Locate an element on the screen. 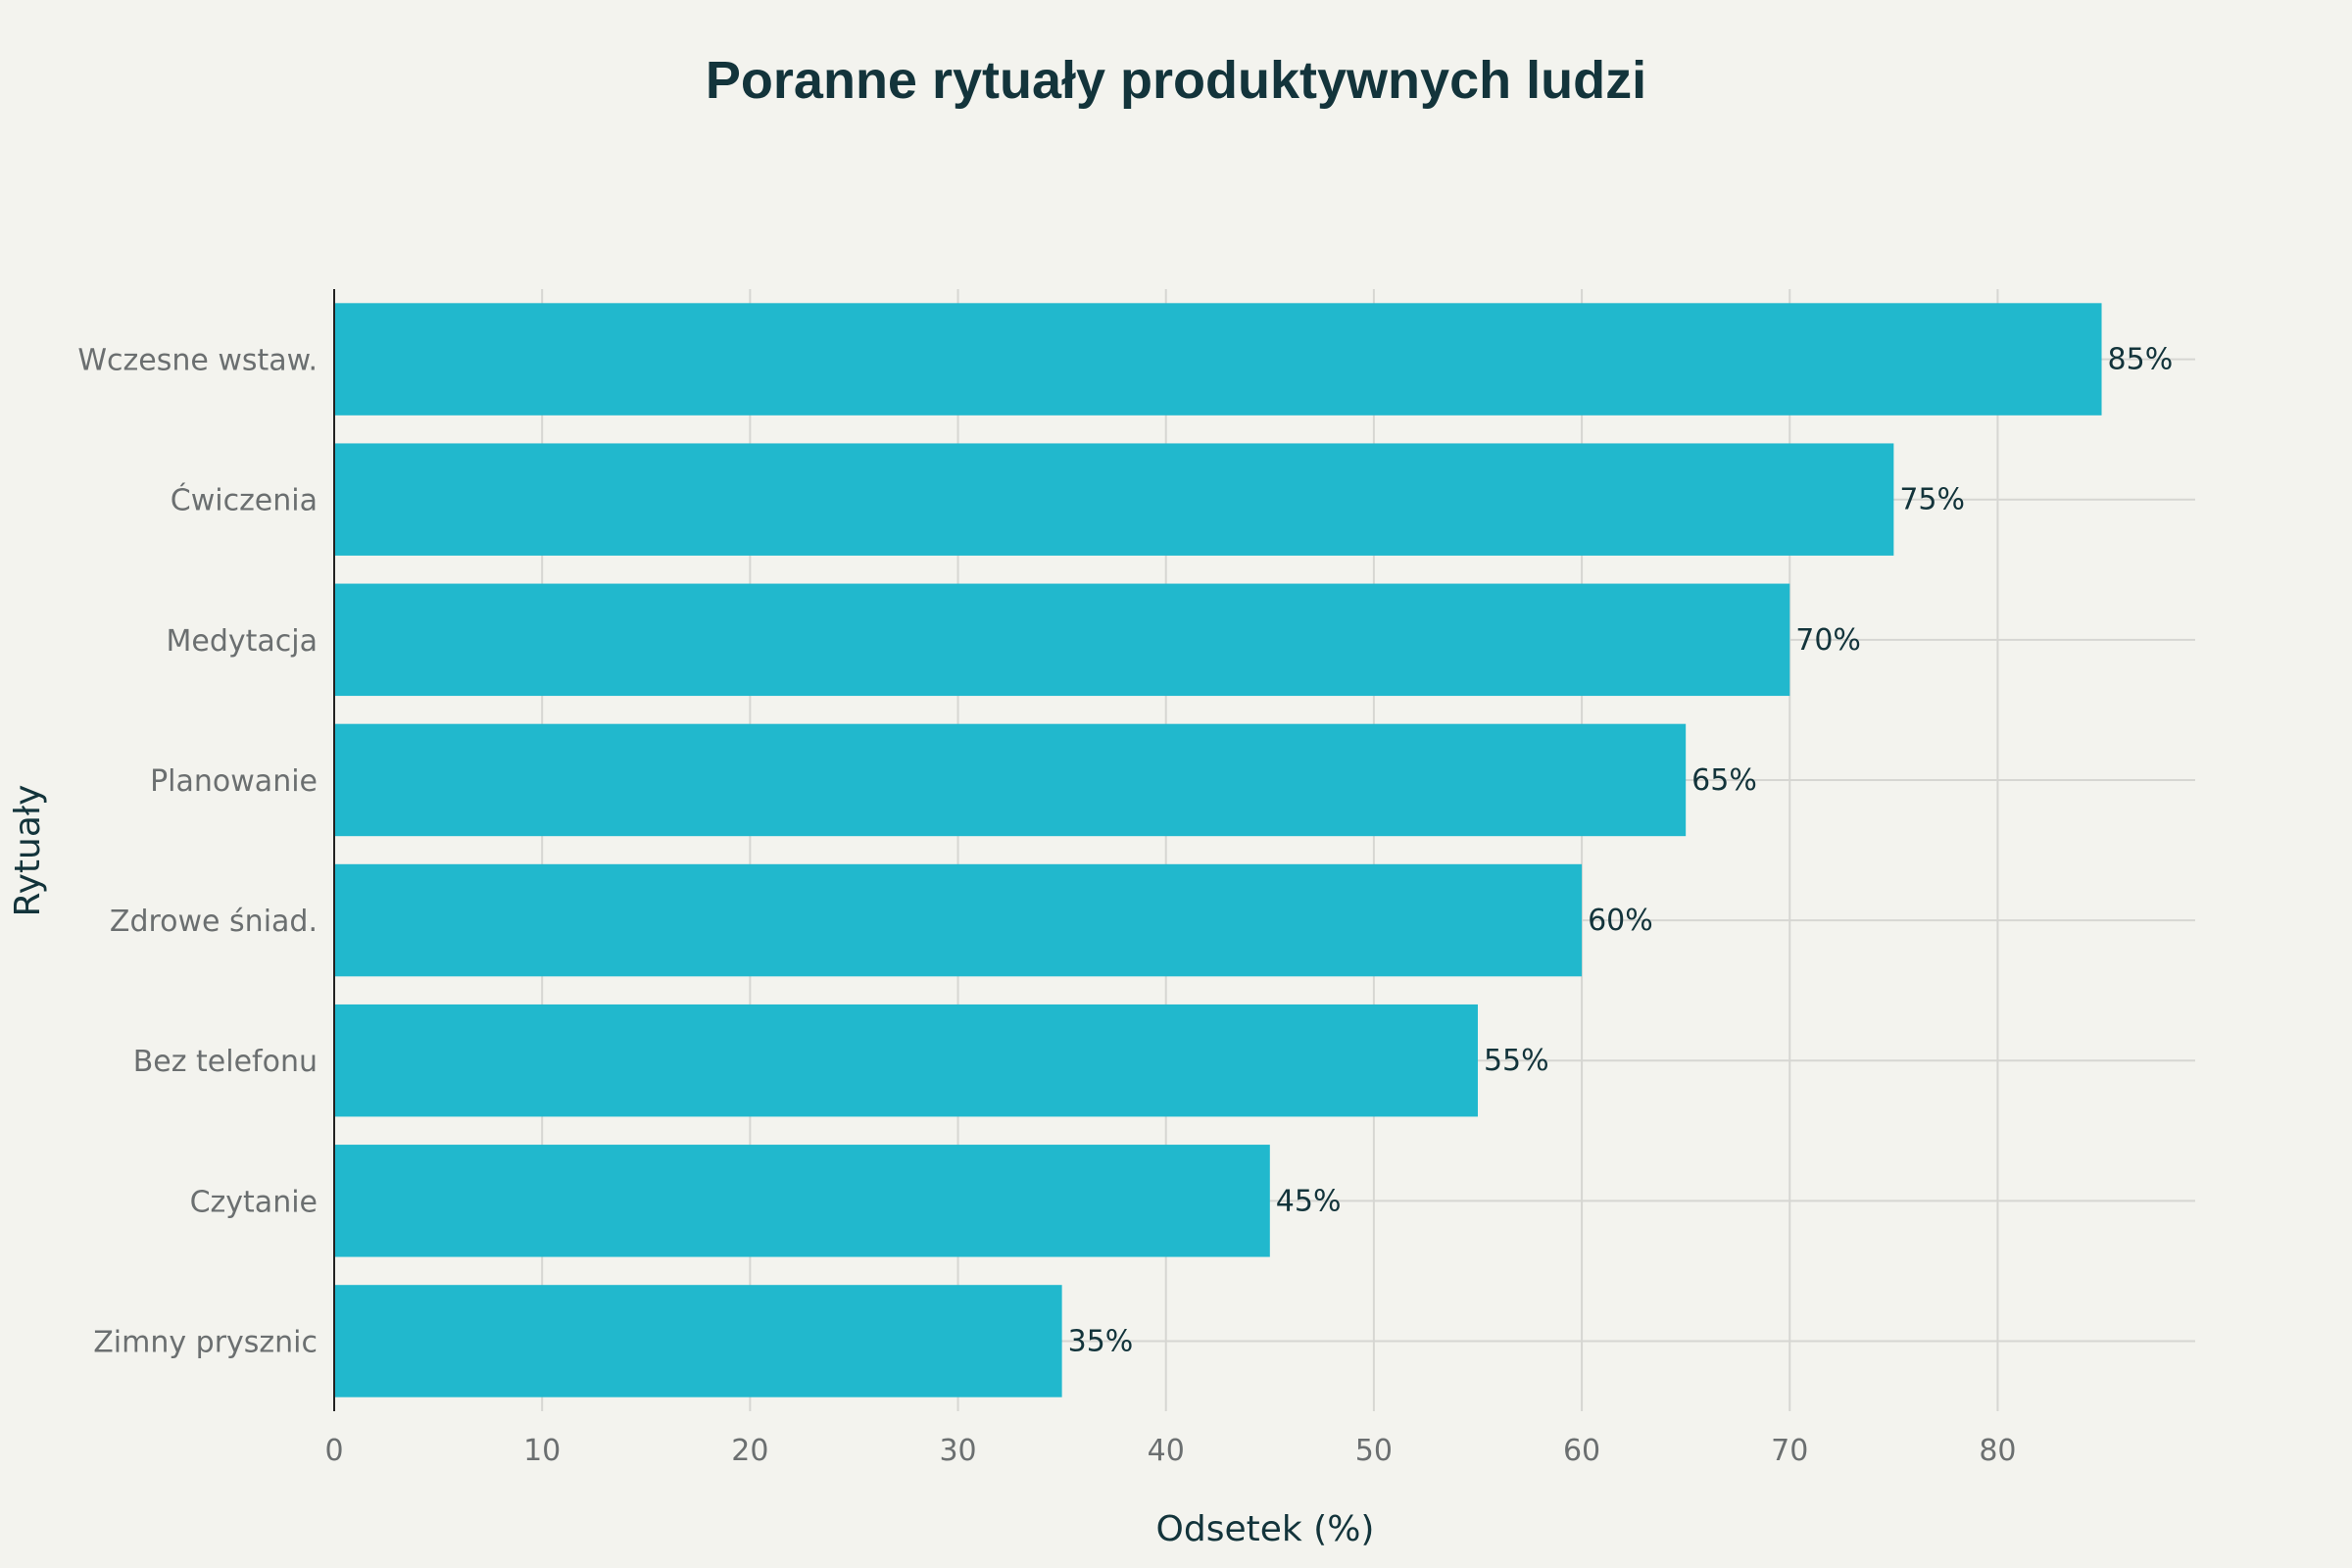 This screenshot has height=1568, width=2352. category-label: Wczesne wstaw. is located at coordinates (197, 361).